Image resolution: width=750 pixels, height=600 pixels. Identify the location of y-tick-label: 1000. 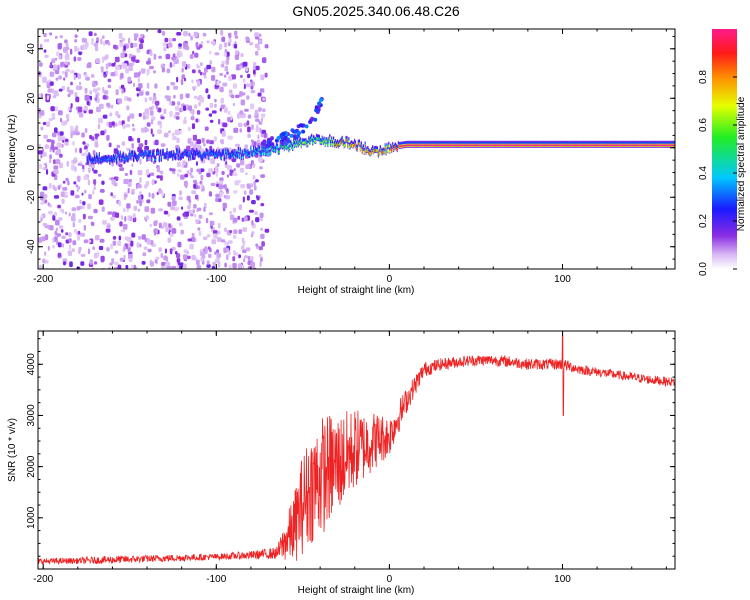
(31, 517).